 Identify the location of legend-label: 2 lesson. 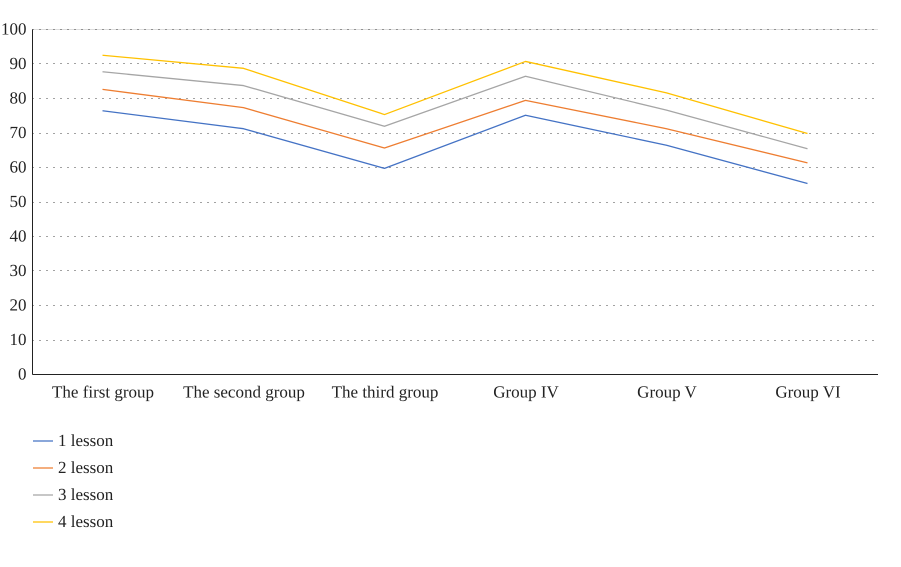
(86, 467).